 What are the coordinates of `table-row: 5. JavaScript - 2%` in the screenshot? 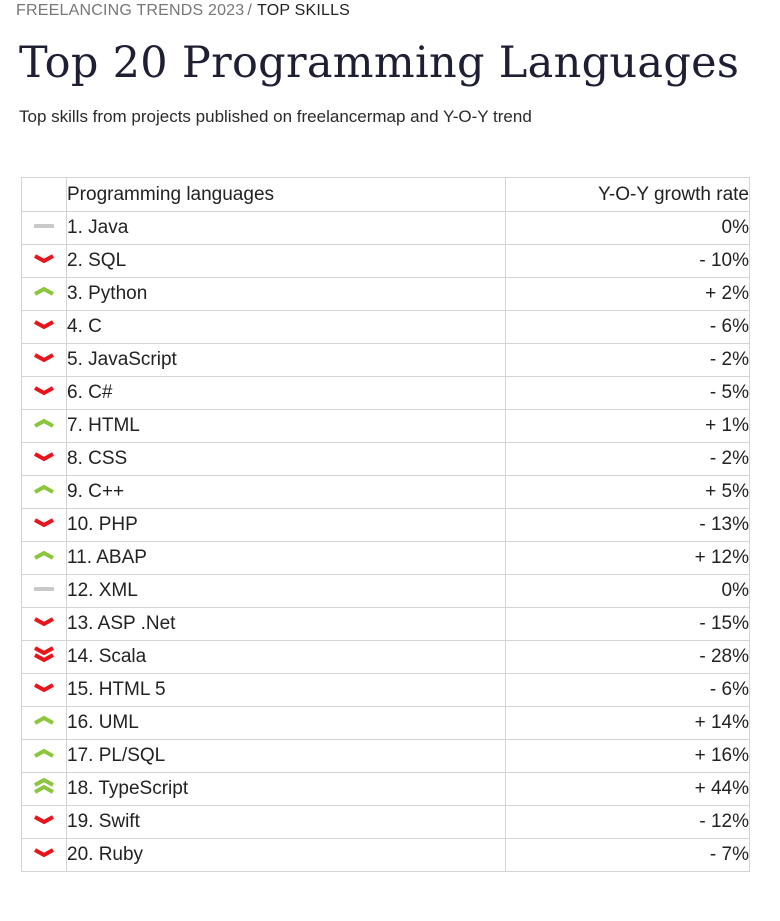 It's located at (385, 360).